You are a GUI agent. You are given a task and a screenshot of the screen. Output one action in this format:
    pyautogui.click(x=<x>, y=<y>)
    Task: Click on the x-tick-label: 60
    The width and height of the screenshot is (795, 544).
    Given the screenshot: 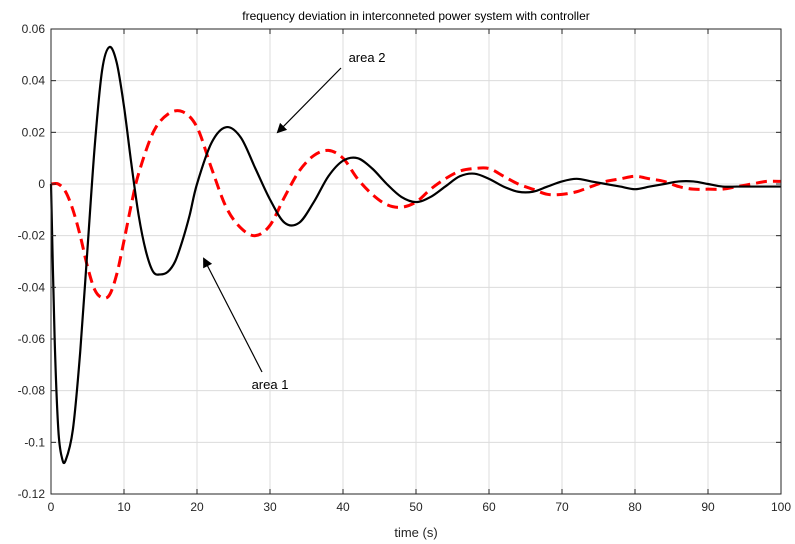 What is the action you would take?
    pyautogui.click(x=489, y=507)
    